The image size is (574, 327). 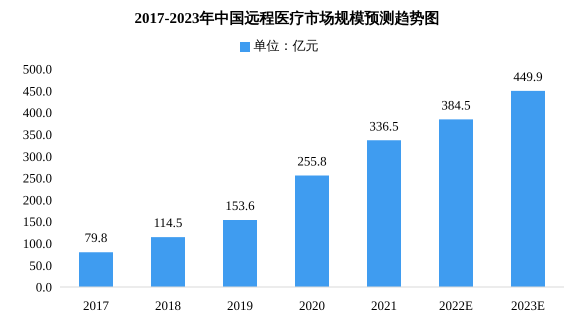 I want to click on x-tick-label: 2017, so click(x=96, y=306).